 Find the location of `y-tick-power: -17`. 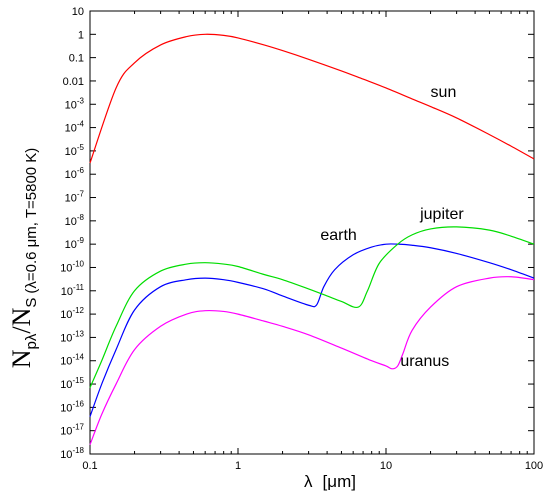

y-tick-power: -17 is located at coordinates (78, 427).